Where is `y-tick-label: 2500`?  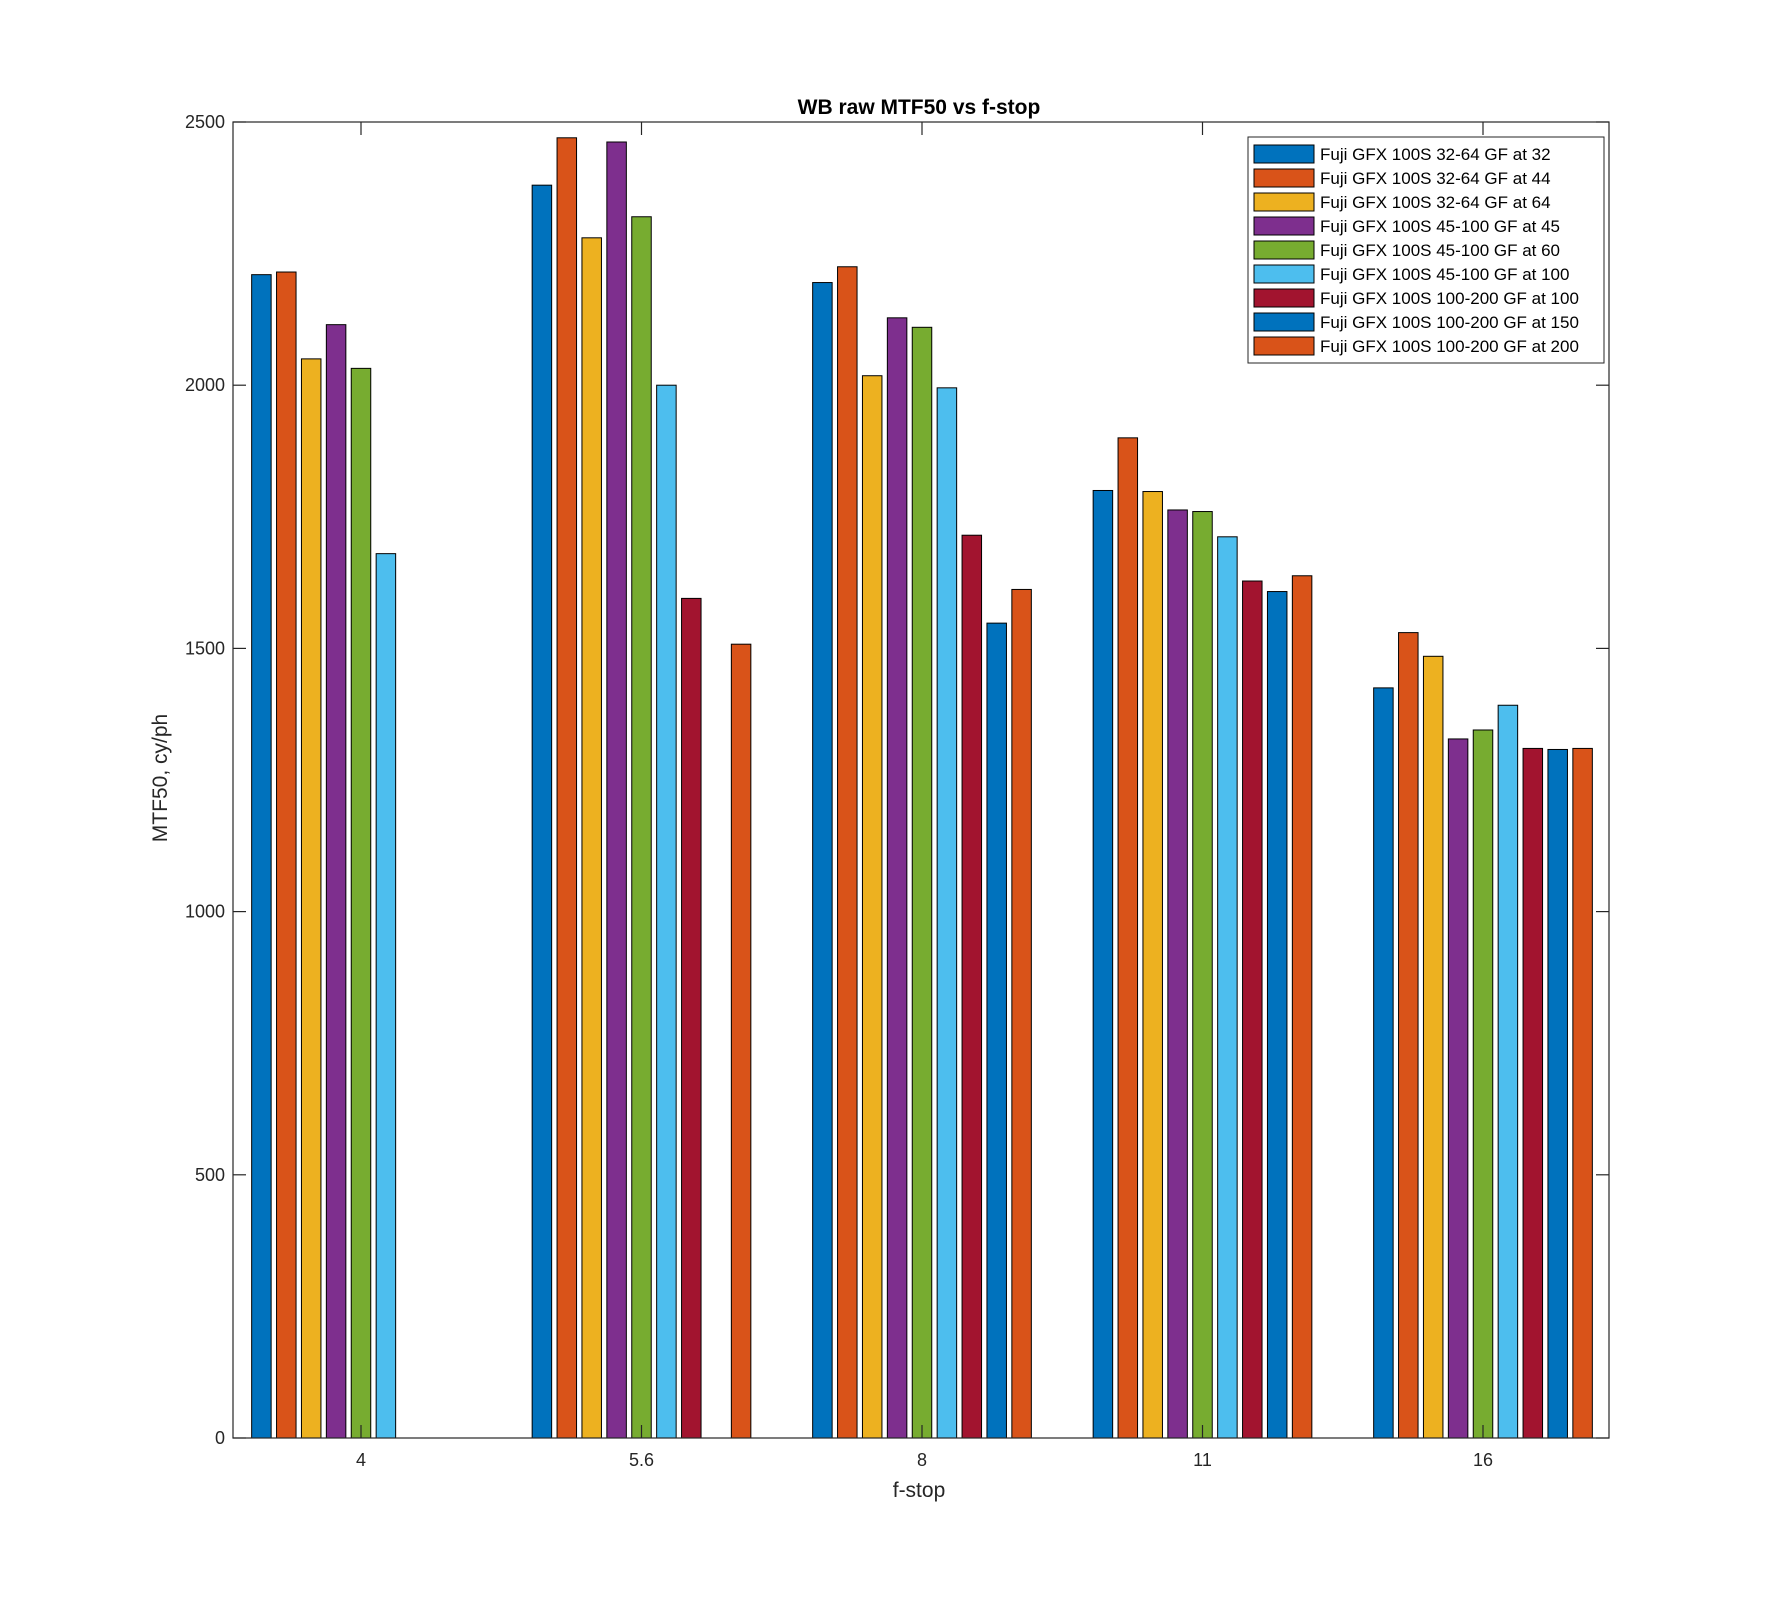 y-tick-label: 2500 is located at coordinates (205, 122).